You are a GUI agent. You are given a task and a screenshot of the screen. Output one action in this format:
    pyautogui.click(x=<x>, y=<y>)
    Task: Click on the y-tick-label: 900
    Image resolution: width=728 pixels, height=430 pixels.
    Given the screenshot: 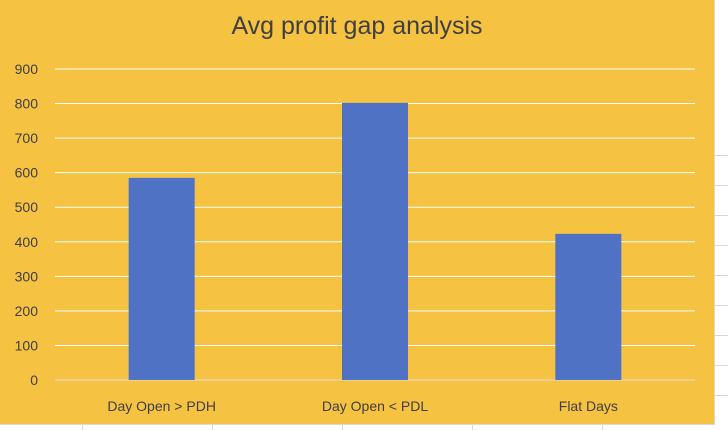 What is the action you would take?
    pyautogui.click(x=27, y=69)
    